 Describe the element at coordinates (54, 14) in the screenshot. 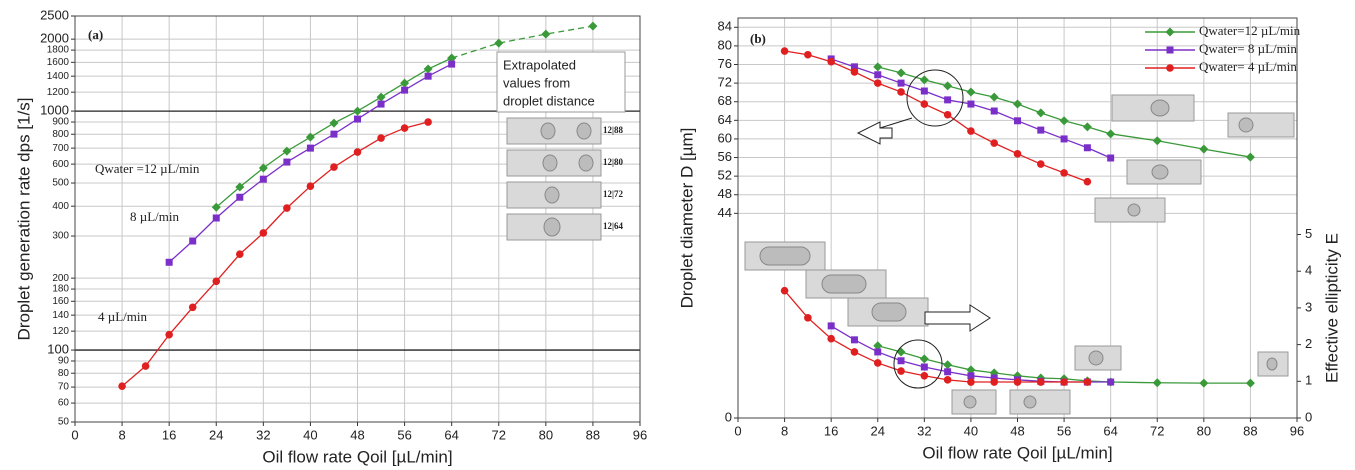

I see `y-tick-label: 2500` at that location.